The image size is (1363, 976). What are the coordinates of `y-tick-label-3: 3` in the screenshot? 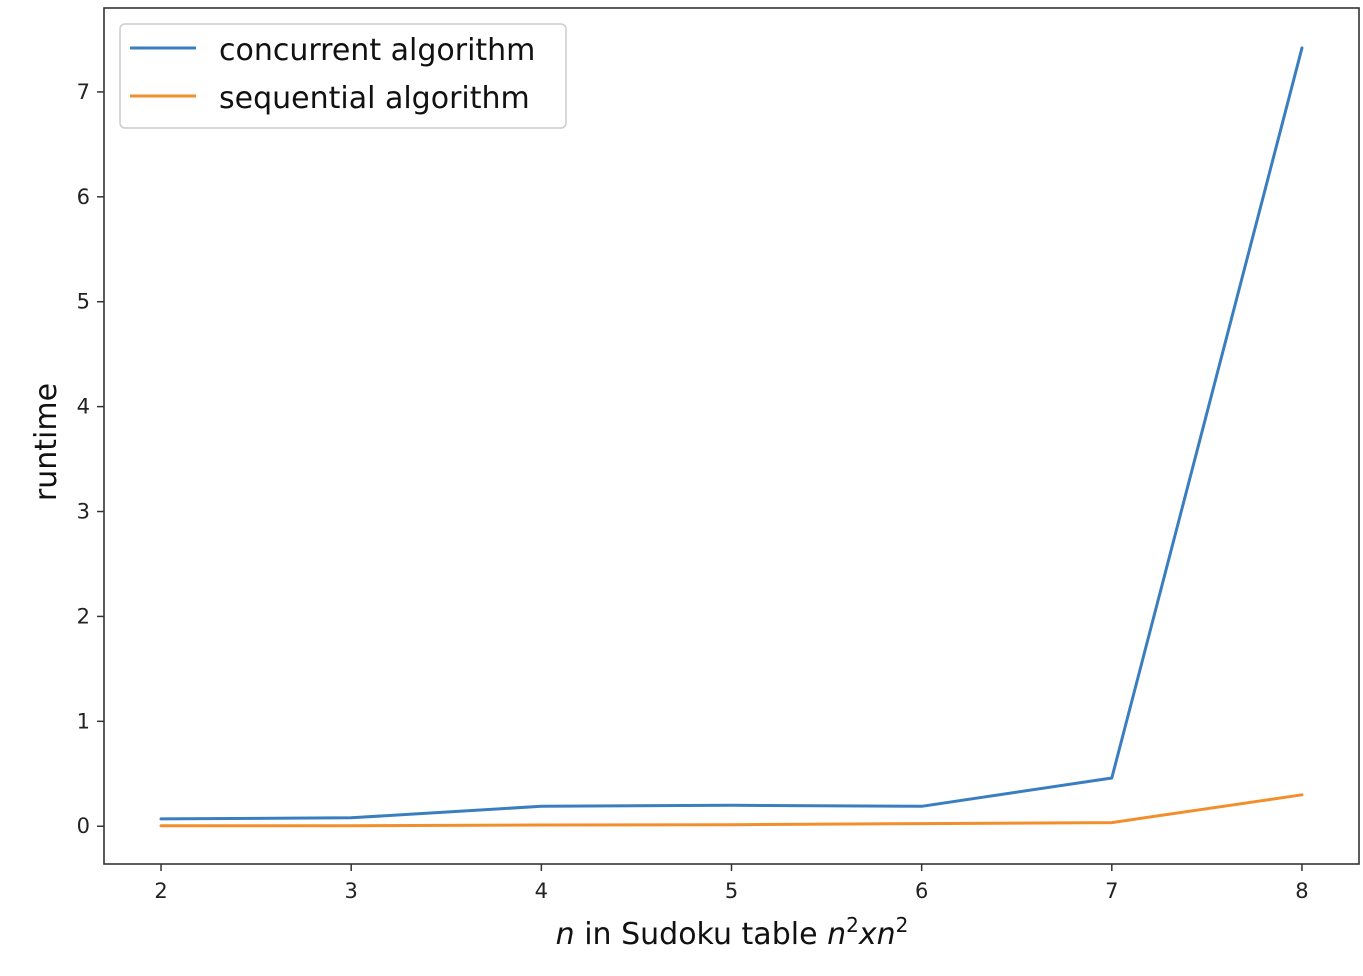 It's located at (83, 512).